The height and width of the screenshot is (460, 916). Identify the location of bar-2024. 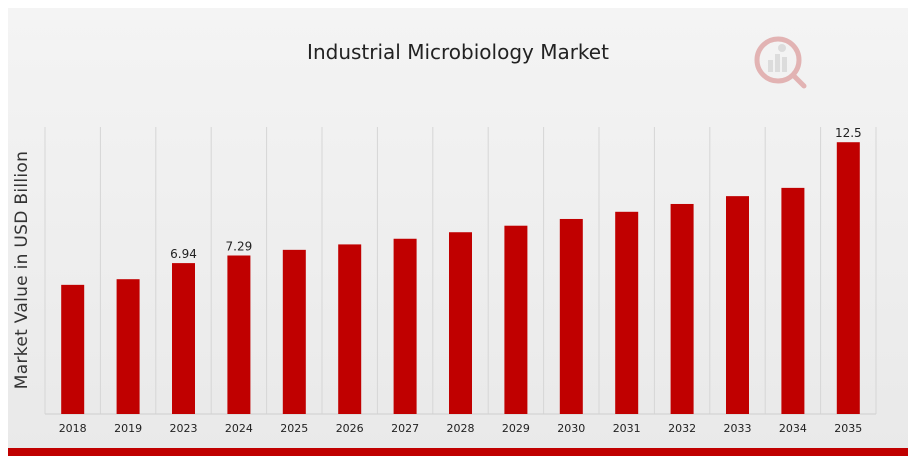
(239, 334).